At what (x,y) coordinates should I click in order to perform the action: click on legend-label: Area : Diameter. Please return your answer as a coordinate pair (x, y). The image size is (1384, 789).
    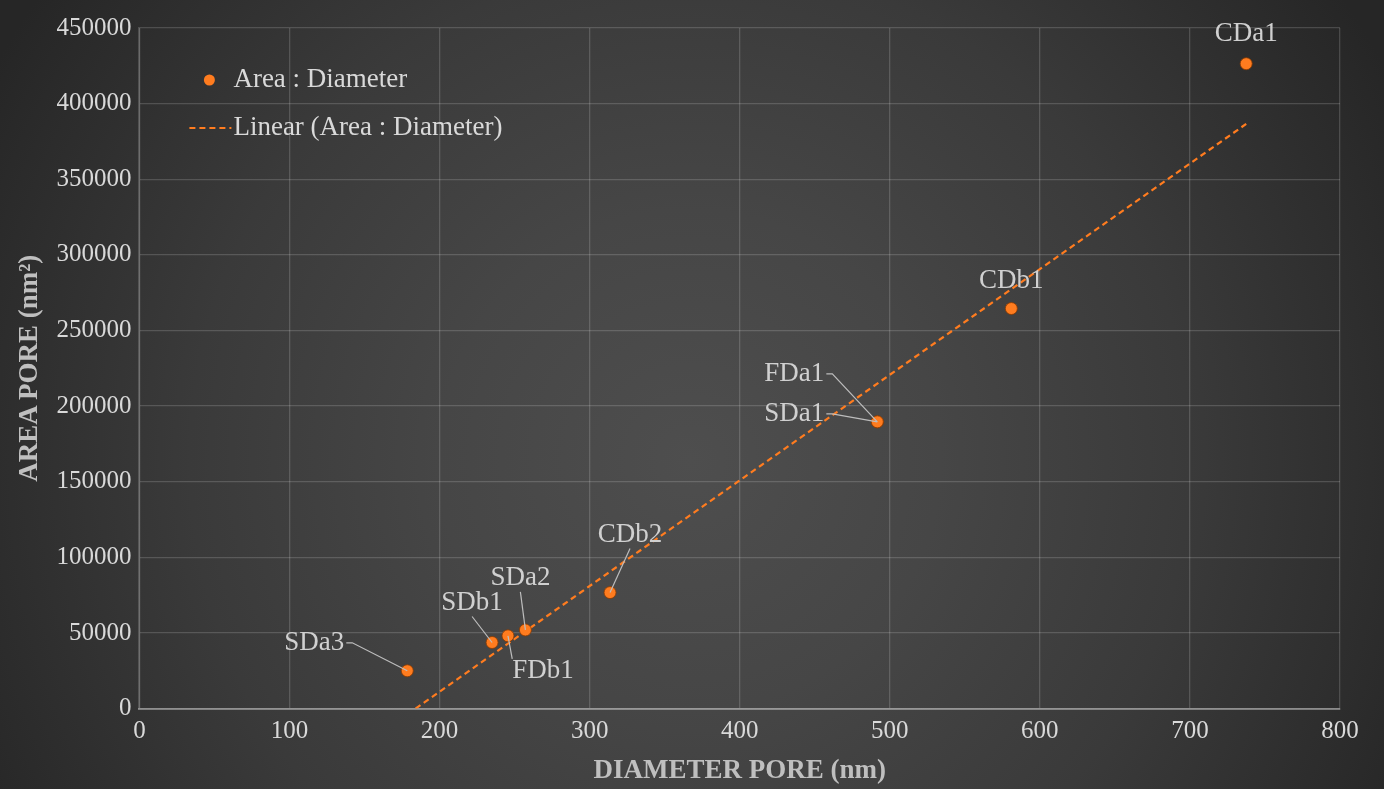
    Looking at the image, I should click on (320, 78).